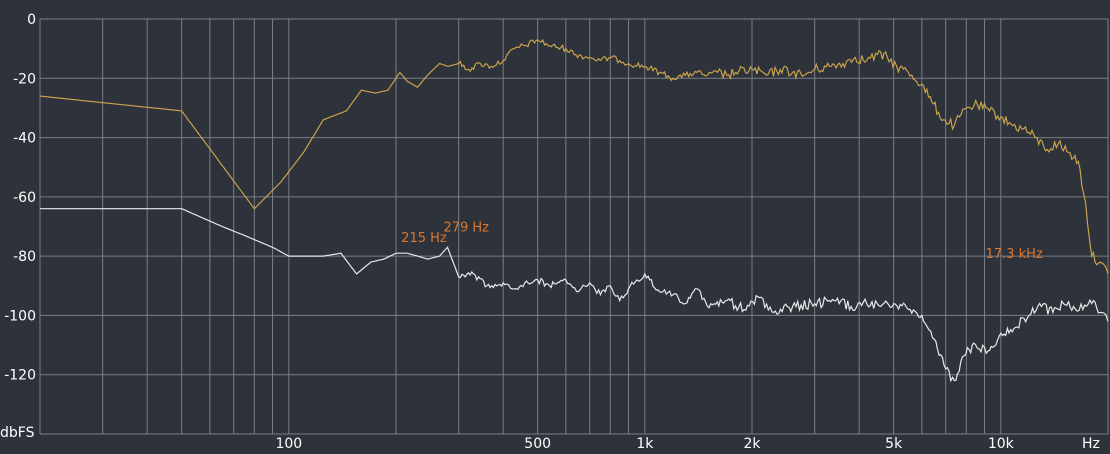 This screenshot has height=454, width=1110. Describe the element at coordinates (288, 444) in the screenshot. I see `x-tick-label: 100` at that location.